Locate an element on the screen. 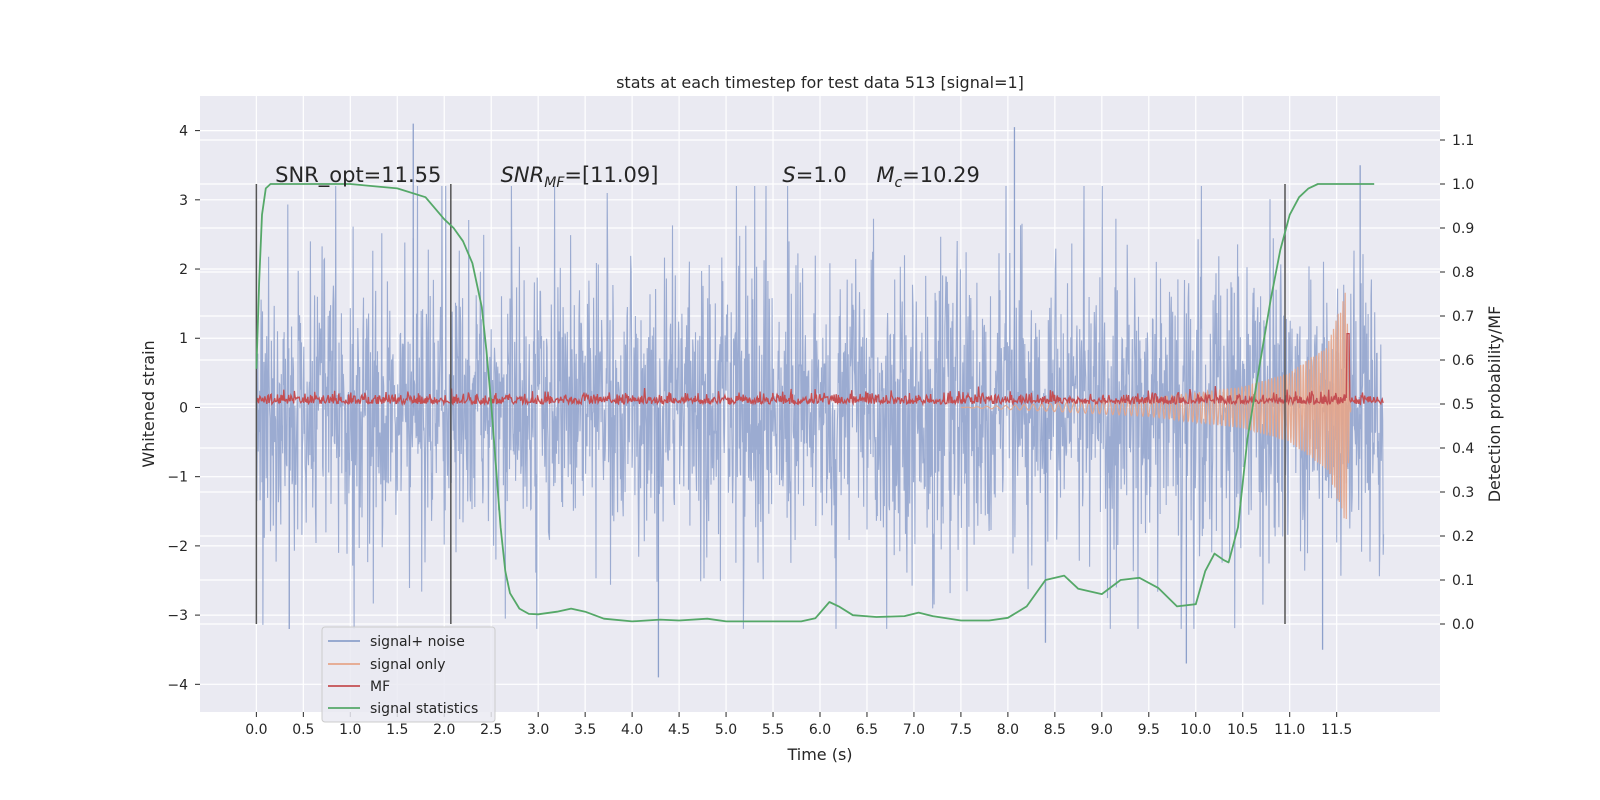 This screenshot has width=1600, height=800. mf-series is located at coordinates (819, 369).